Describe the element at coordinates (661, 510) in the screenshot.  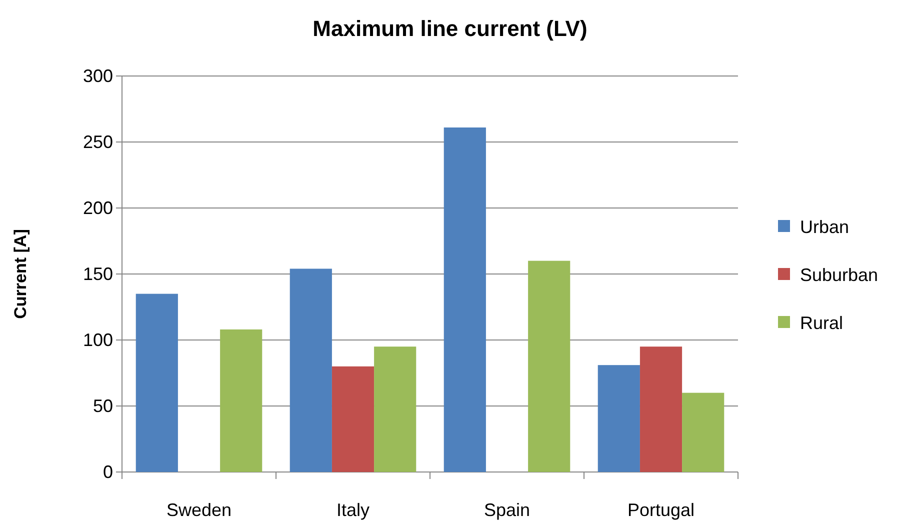
I see `x-tick-label: Portugal` at that location.